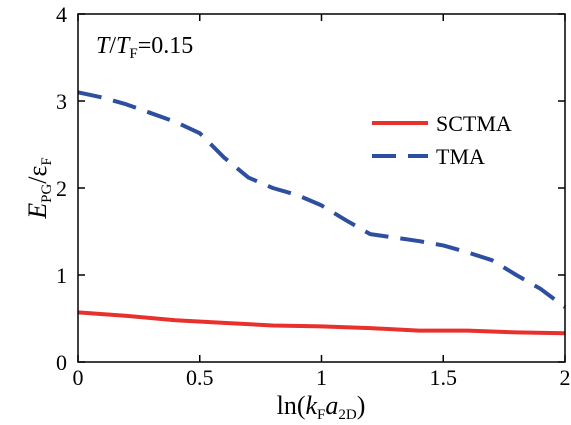 This screenshot has height=425, width=571. What do you see at coordinates (61, 275) in the screenshot?
I see `y-tick-label: 1` at bounding box center [61, 275].